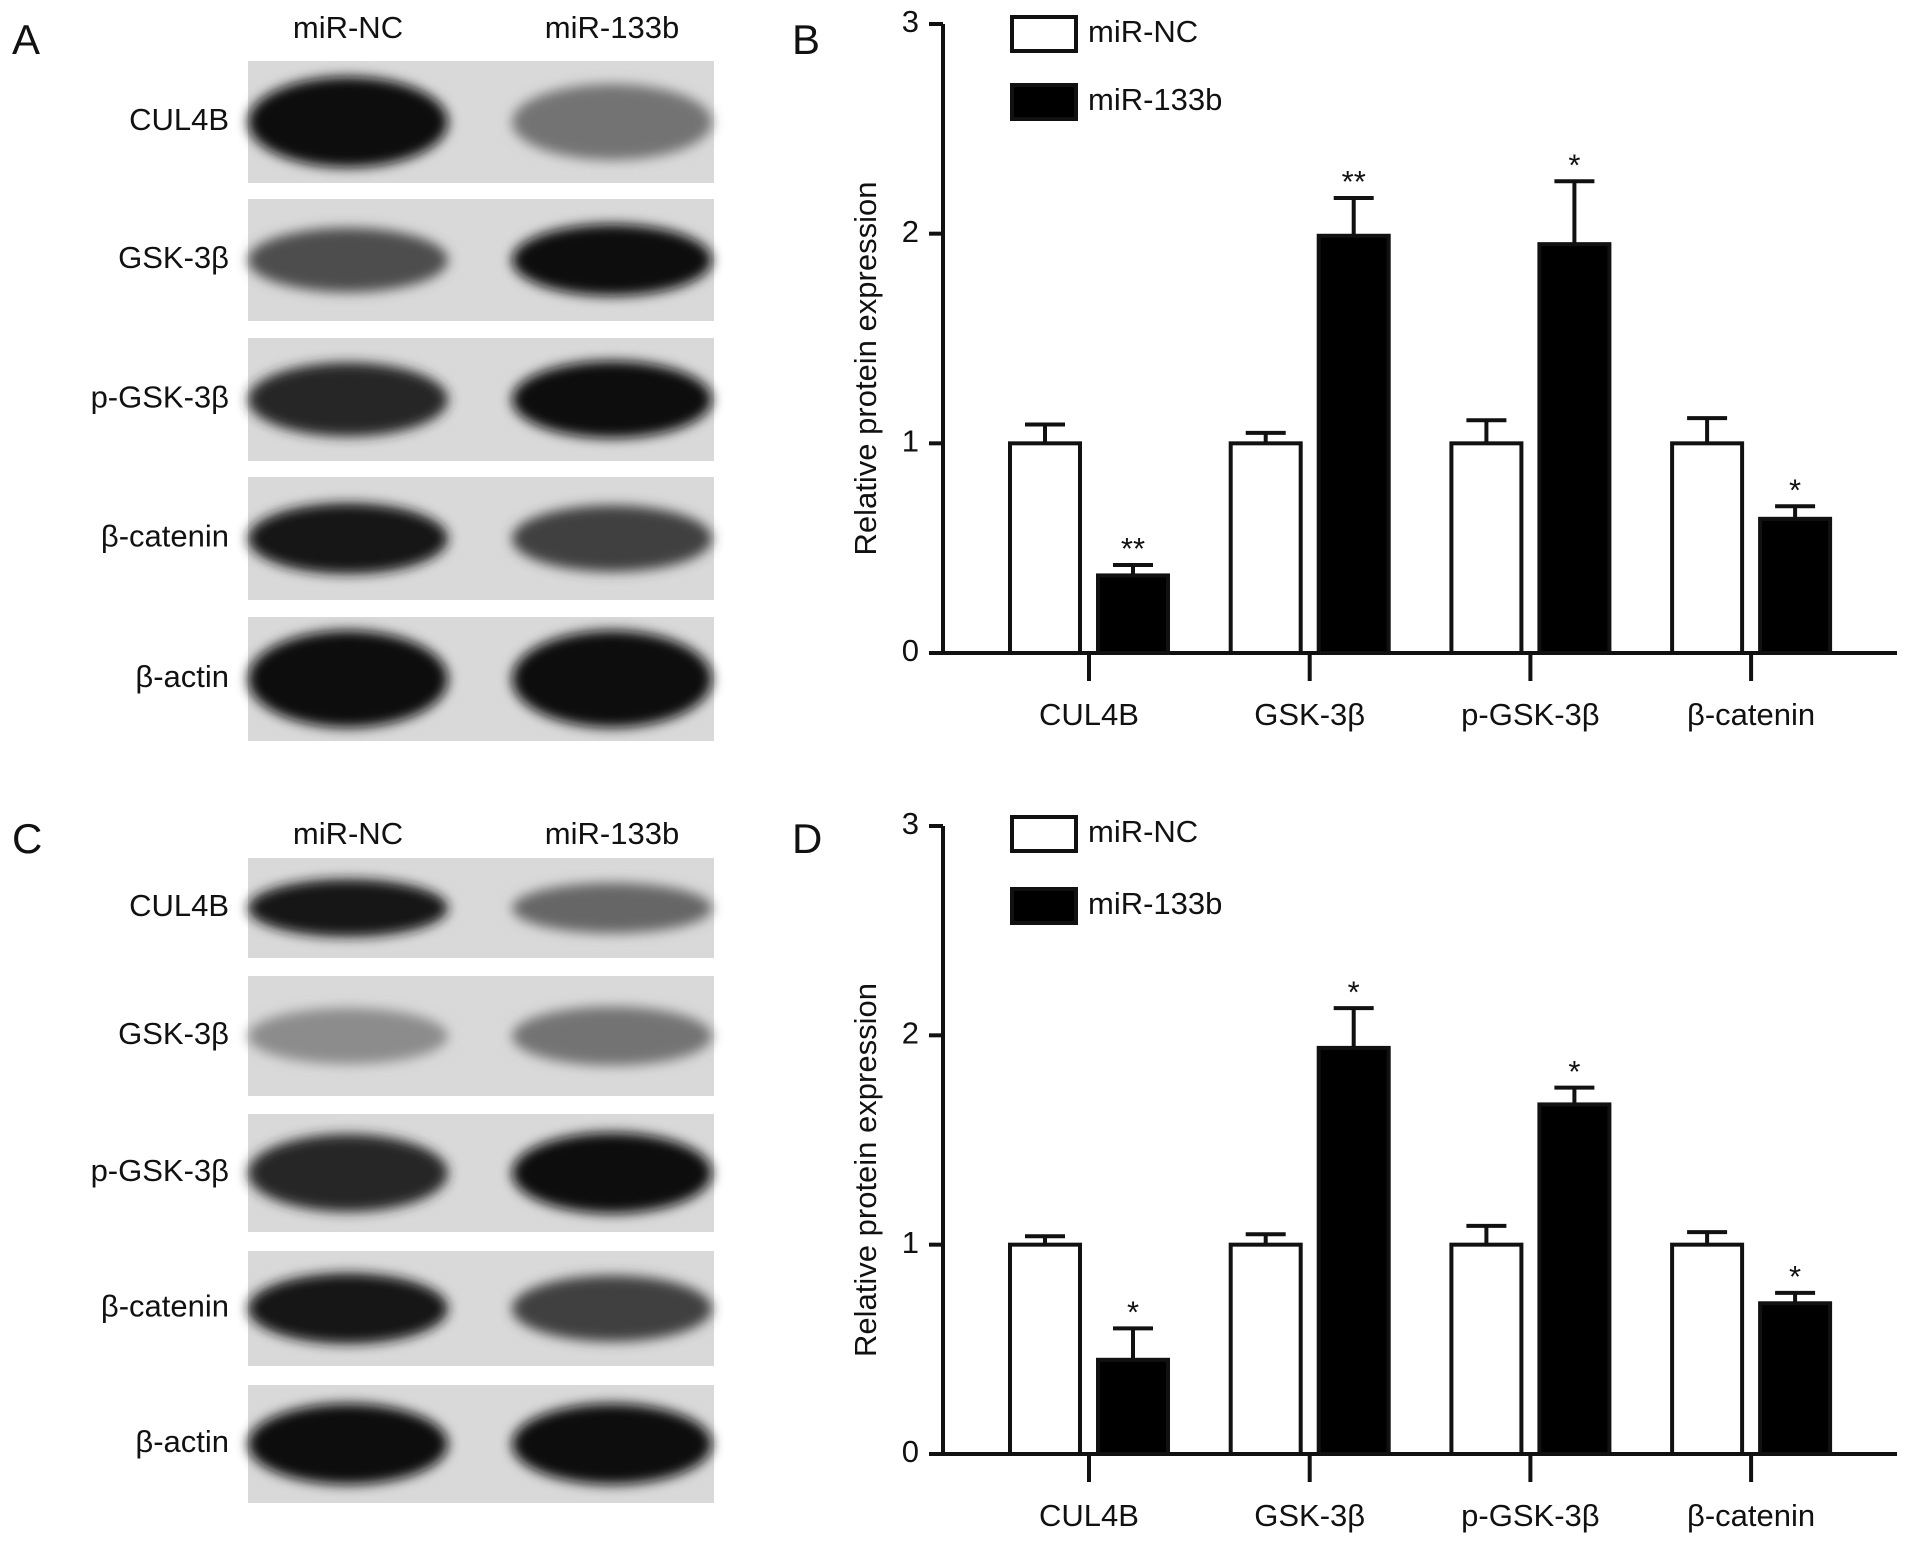  I want to click on panel-letter: D, so click(807, 838).